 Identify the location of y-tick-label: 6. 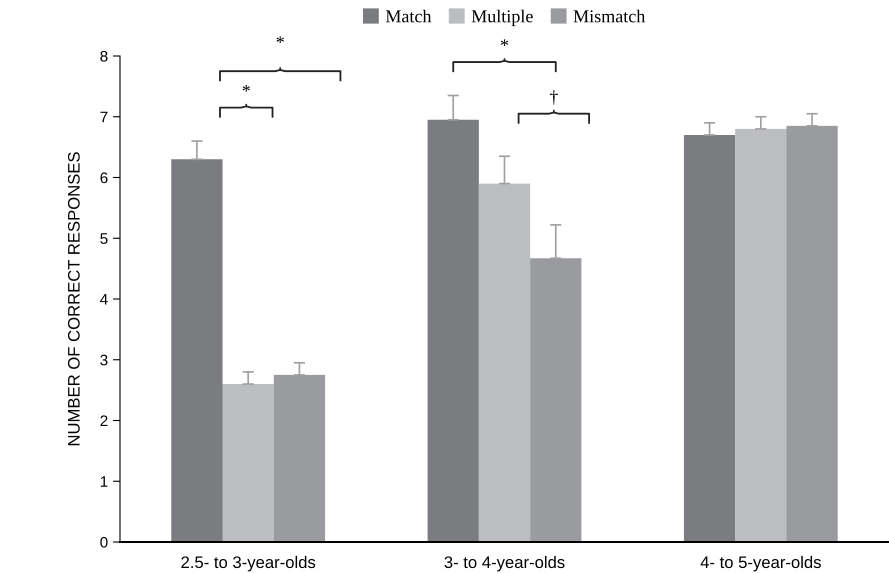
(104, 178).